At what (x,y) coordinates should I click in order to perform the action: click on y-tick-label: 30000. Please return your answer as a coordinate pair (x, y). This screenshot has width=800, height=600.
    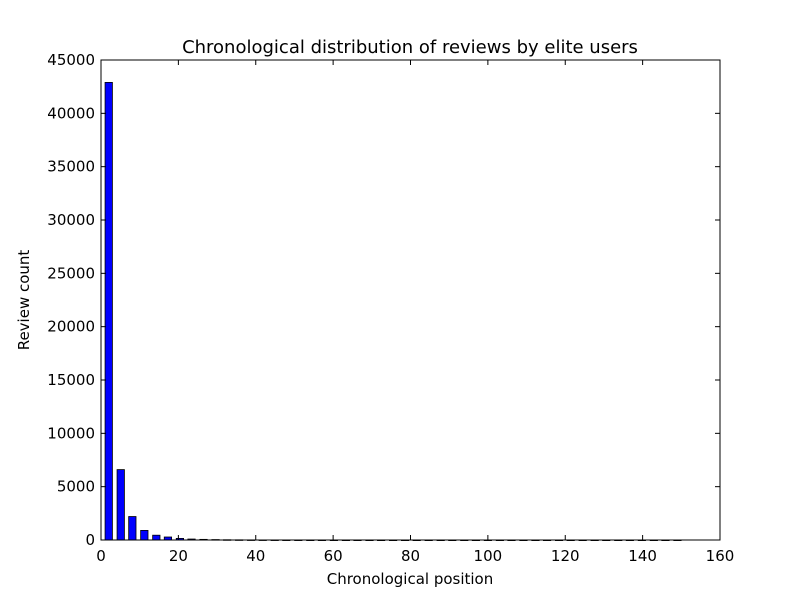
    Looking at the image, I should click on (71, 220).